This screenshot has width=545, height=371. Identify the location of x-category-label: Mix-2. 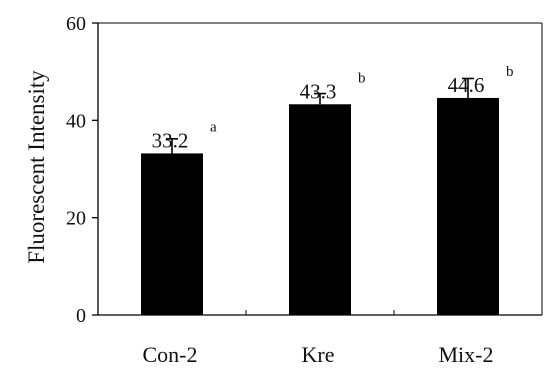
(466, 354).